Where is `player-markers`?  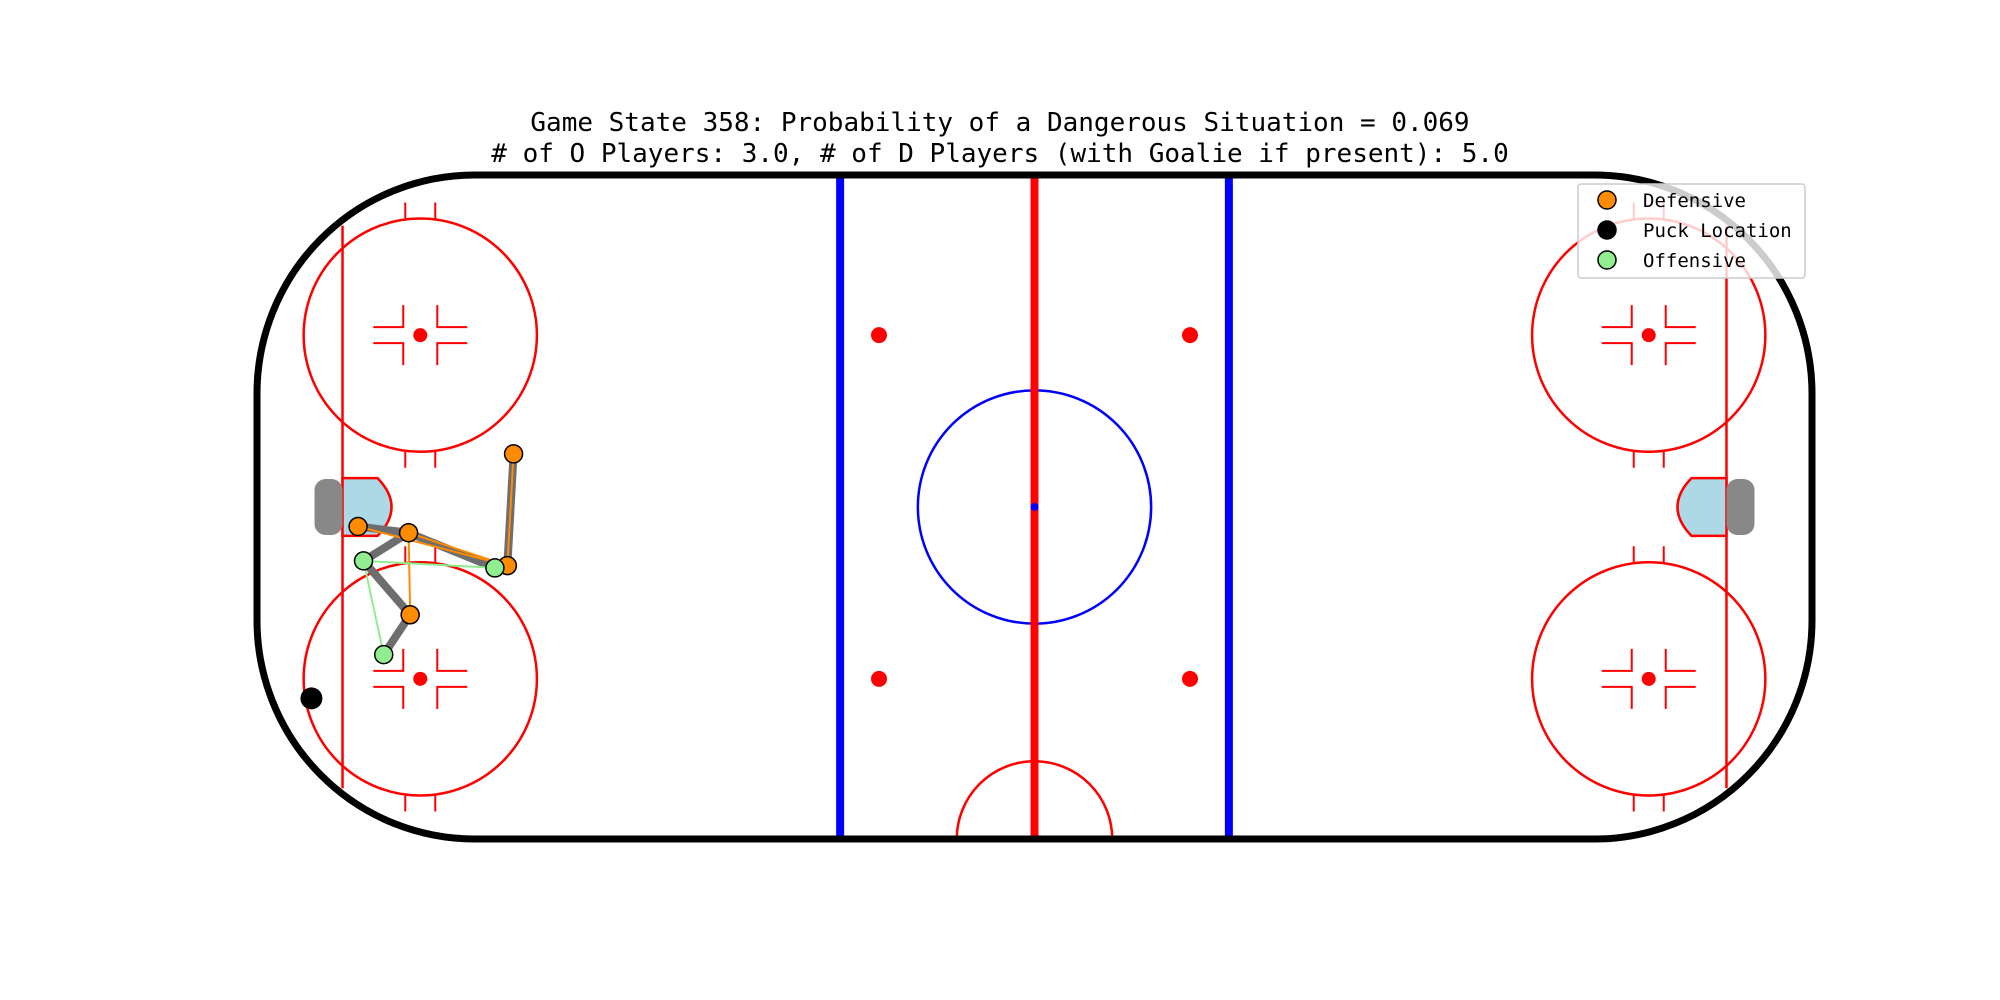
player-markers is located at coordinates (412, 577).